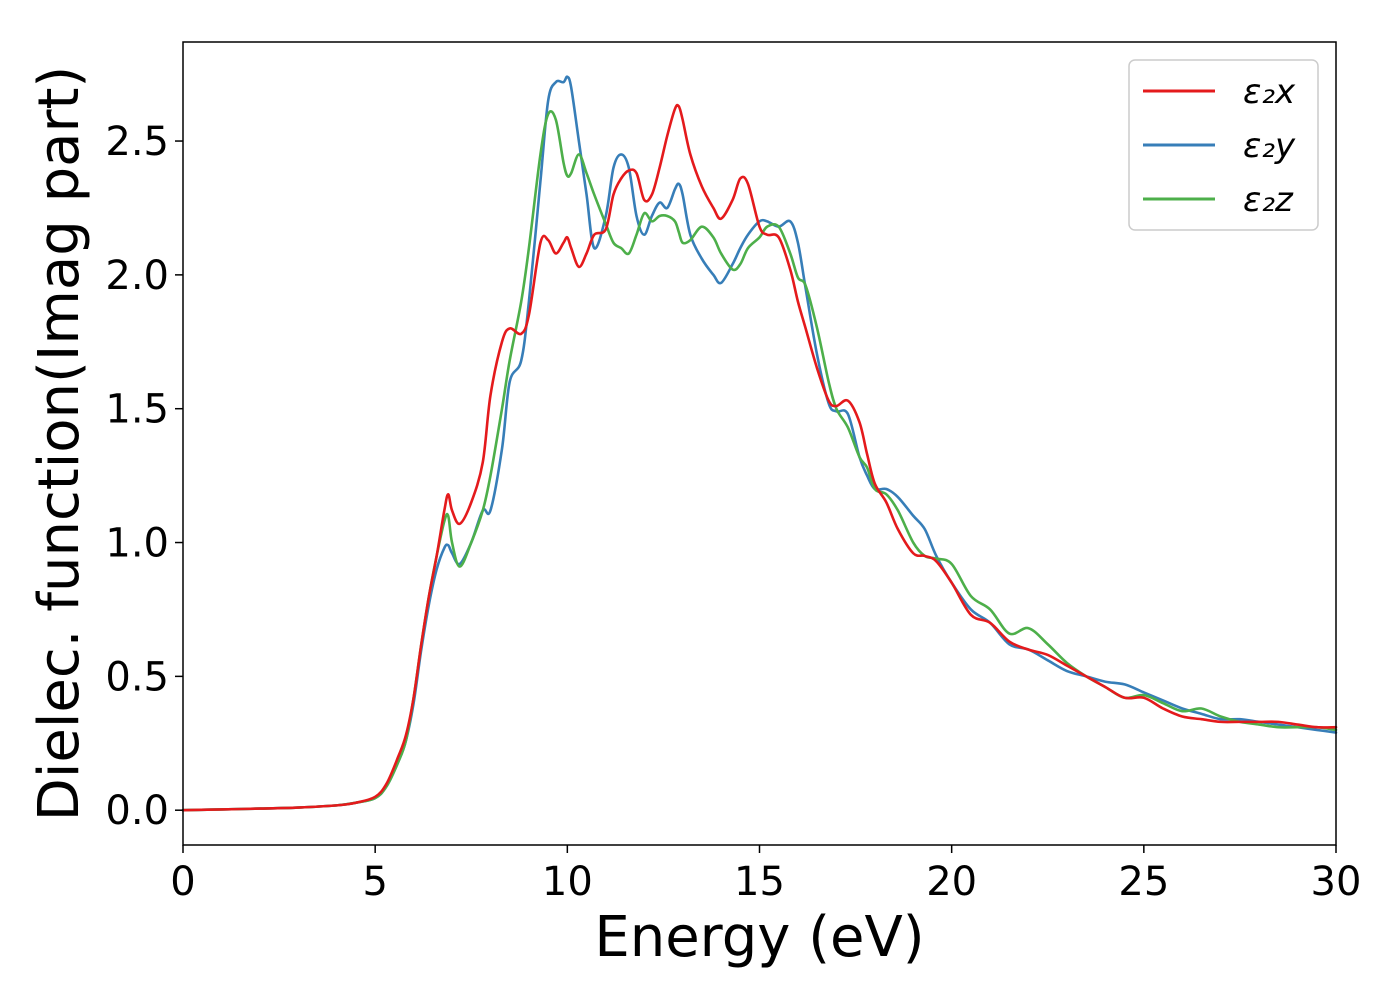 The image size is (1400, 1000). What do you see at coordinates (144, 476) in the screenshot?
I see `y-axis: 0.0 0.5 1.0 1.5 2.0 2.5` at bounding box center [144, 476].